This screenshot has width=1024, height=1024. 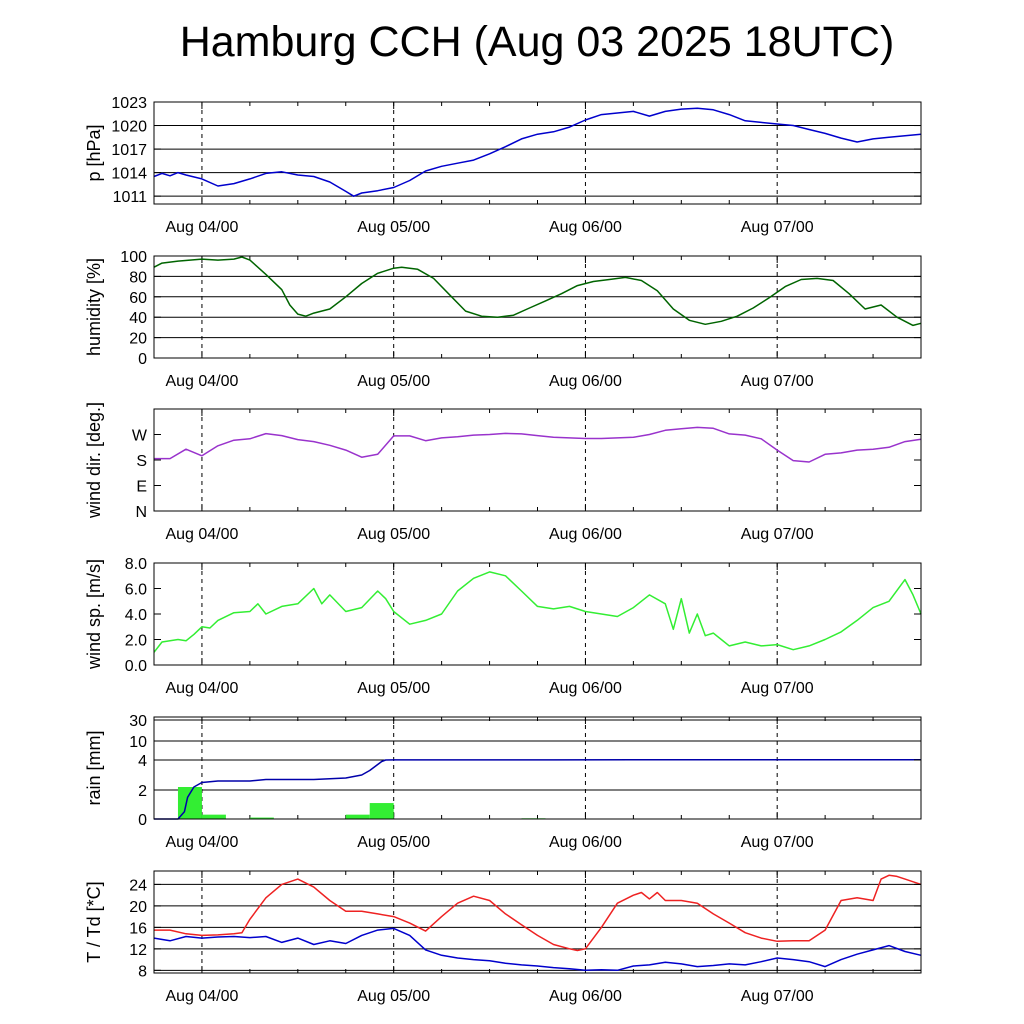 What do you see at coordinates (136, 590) in the screenshot?
I see `y-tick-label: 6.0` at bounding box center [136, 590].